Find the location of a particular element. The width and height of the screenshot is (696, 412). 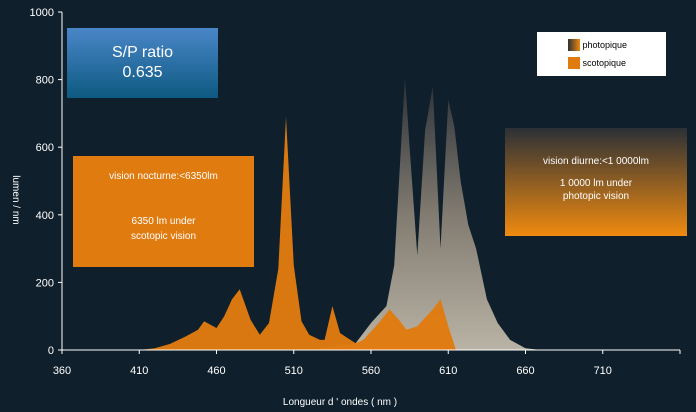

x-tick-label: 560 is located at coordinates (371, 371).